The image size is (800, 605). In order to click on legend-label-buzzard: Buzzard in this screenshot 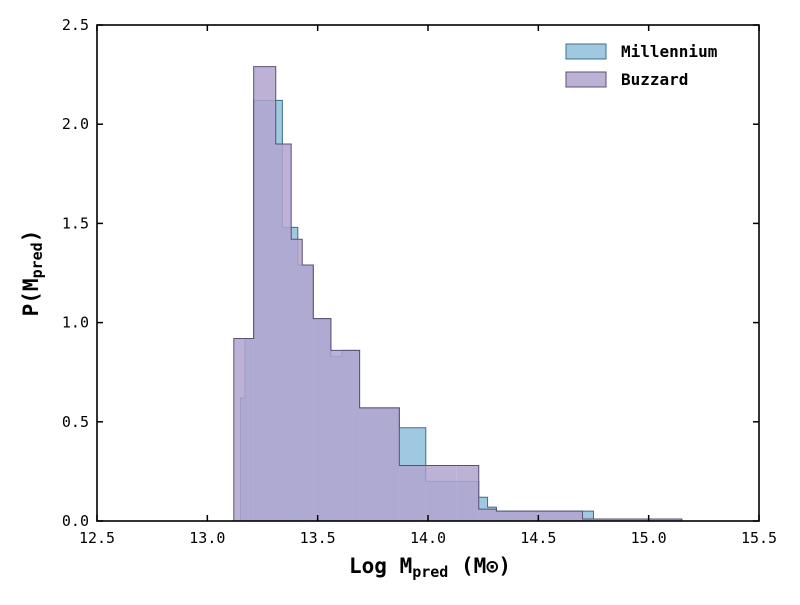, I will do `click(654, 79)`.